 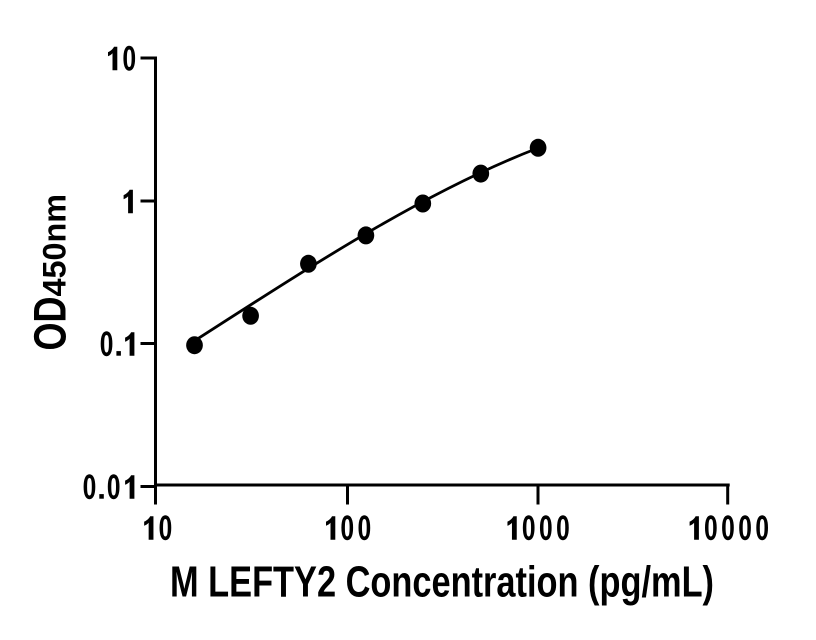 What do you see at coordinates (442, 582) in the screenshot?
I see `svg-text: M LEFTY2 Concentration (pg/mL)` at bounding box center [442, 582].